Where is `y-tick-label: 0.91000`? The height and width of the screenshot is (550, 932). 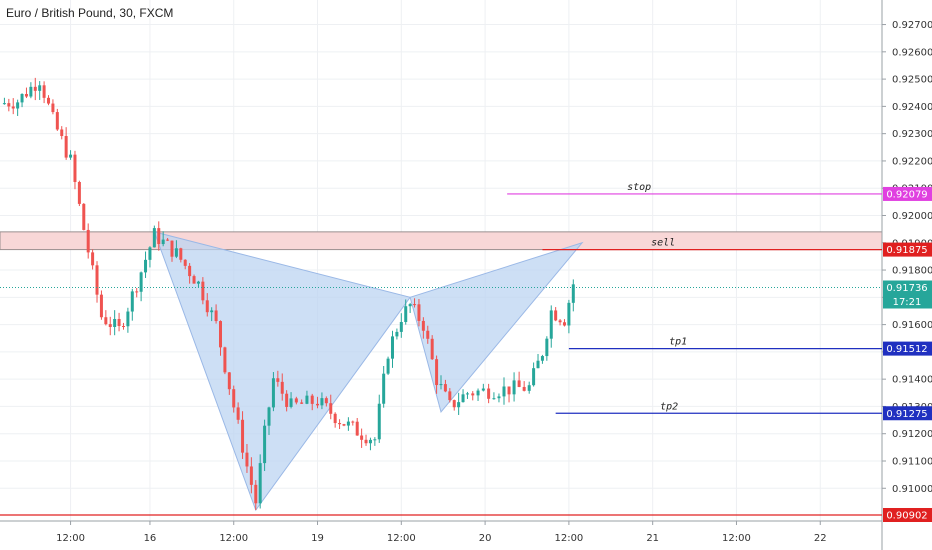
y-tick-label: 0.91000 is located at coordinates (912, 489).